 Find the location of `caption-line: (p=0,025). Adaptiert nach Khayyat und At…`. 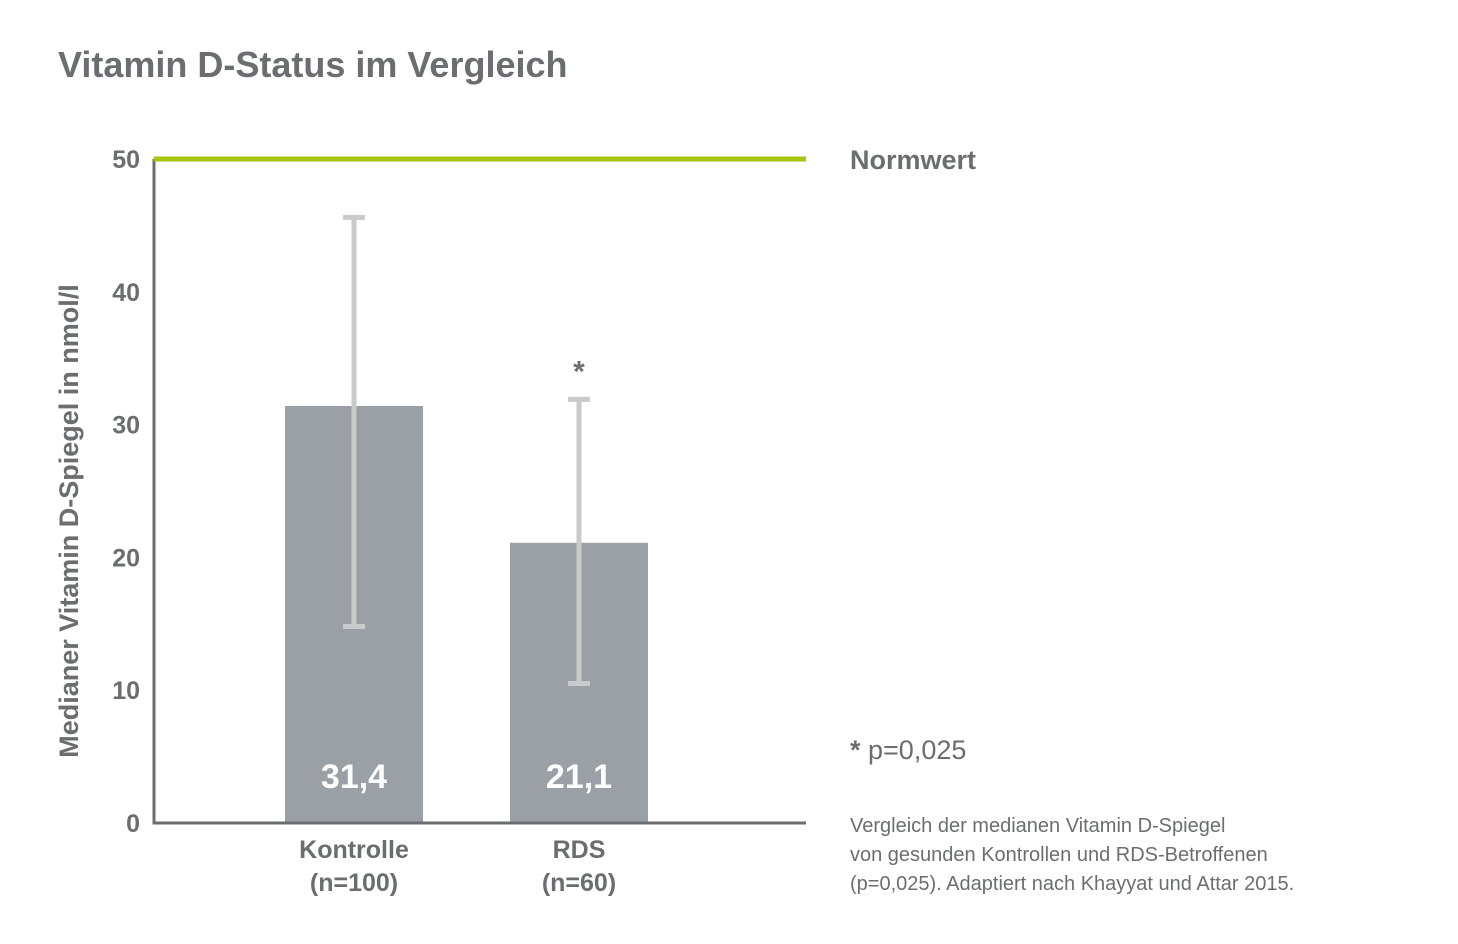

caption-line: (p=0,025). Adaptiert nach Khayyat und At… is located at coordinates (1072, 884).